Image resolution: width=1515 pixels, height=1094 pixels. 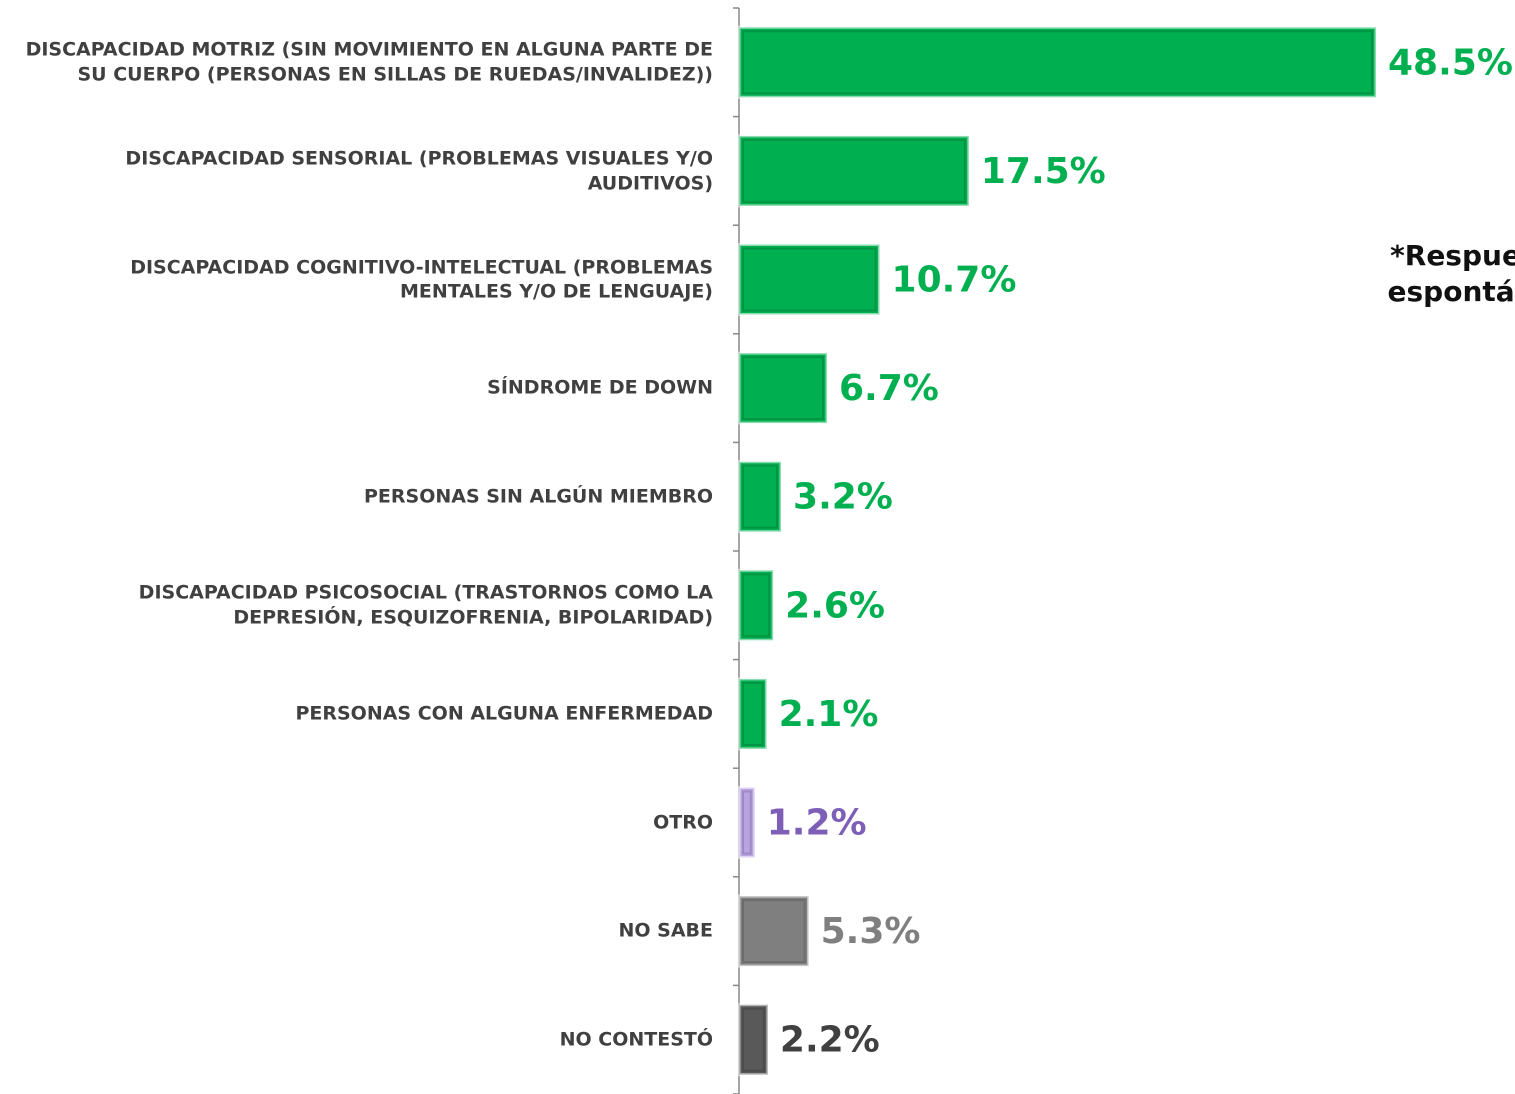 What do you see at coordinates (1450, 62) in the screenshot?
I see `value-label: 48.5%` at bounding box center [1450, 62].